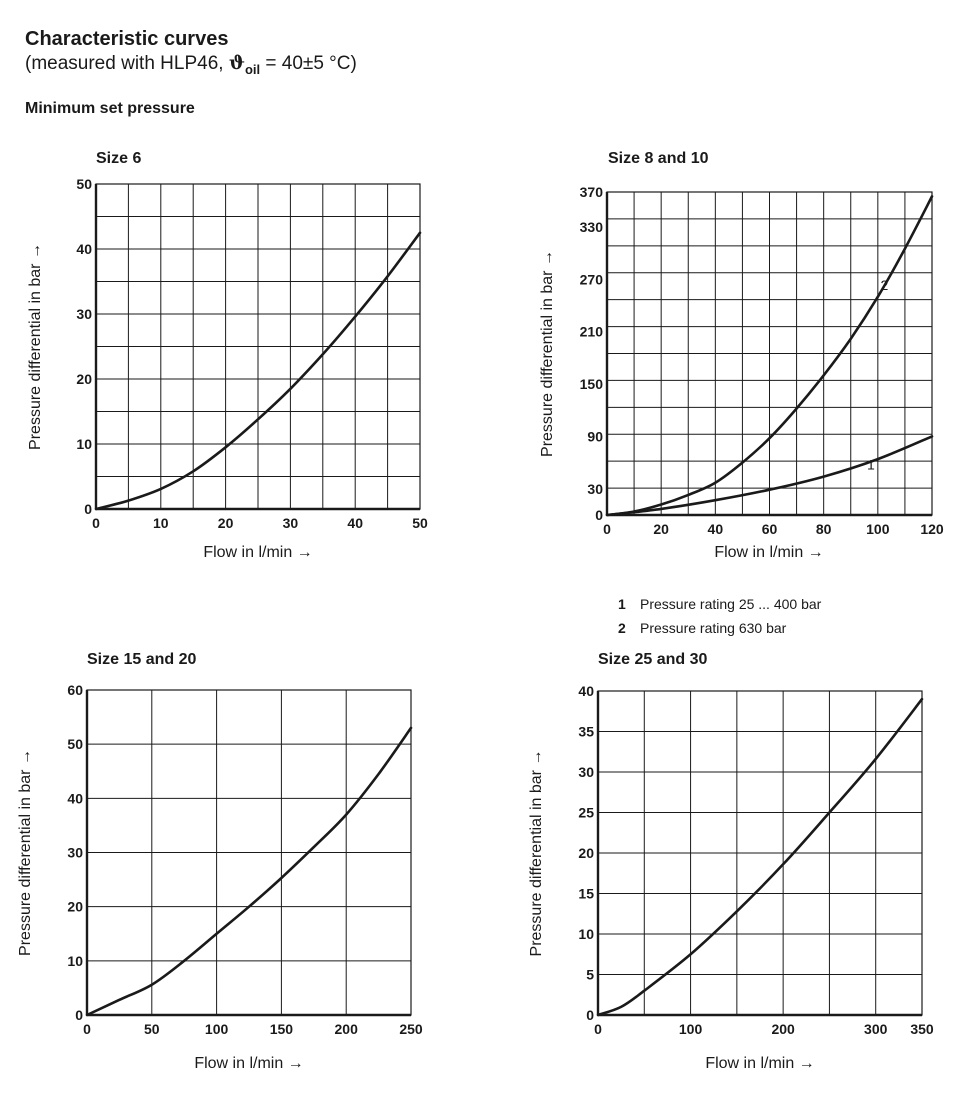 This screenshot has width=964, height=1114. I want to click on y-tick-label: 270, so click(592, 279).